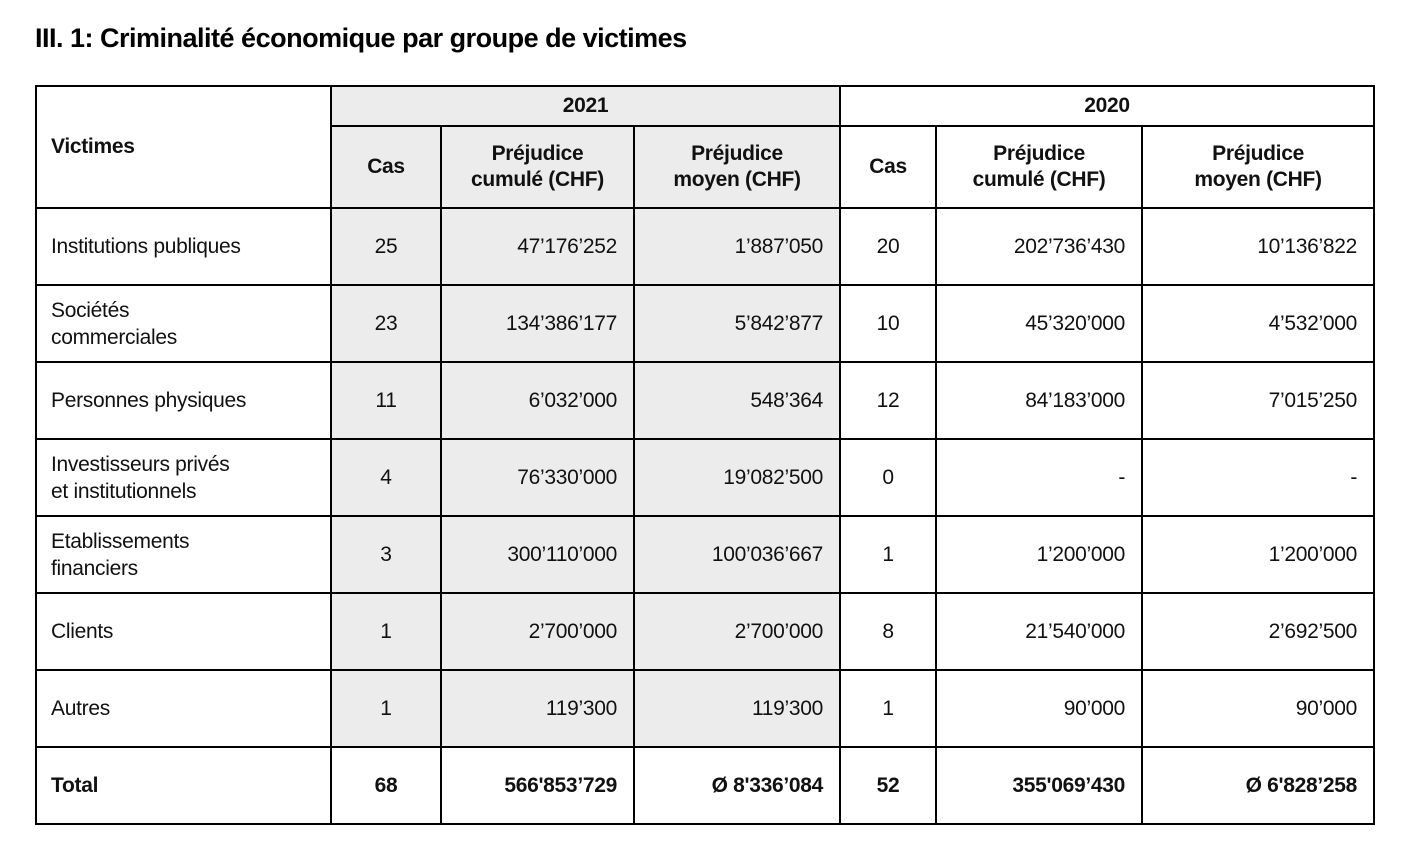 The height and width of the screenshot is (855, 1409). What do you see at coordinates (1258, 709) in the screenshot?
I see `cell-2020-prejudice-moyen: 90’000` at bounding box center [1258, 709].